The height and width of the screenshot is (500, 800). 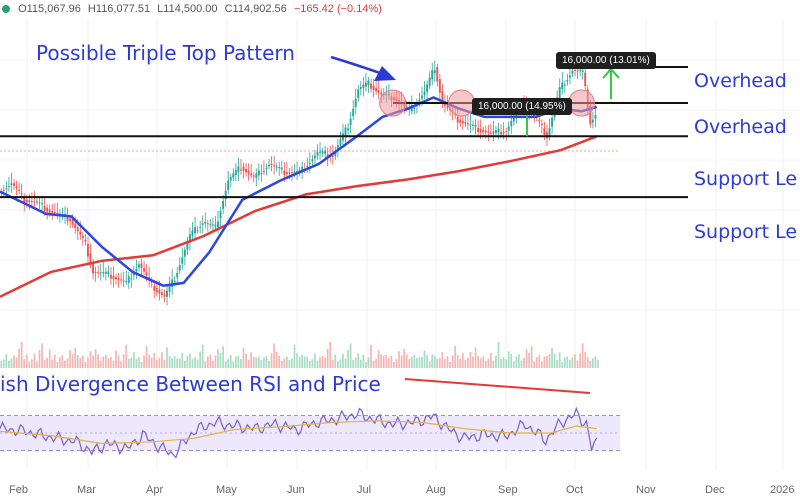 I want to click on ohlc-open: O115,067.96, so click(x=49, y=9).